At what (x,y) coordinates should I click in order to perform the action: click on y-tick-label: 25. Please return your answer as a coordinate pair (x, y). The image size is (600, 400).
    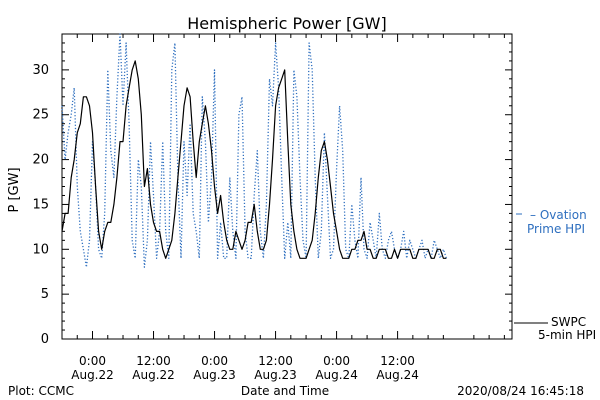
    Looking at the image, I should click on (40, 115).